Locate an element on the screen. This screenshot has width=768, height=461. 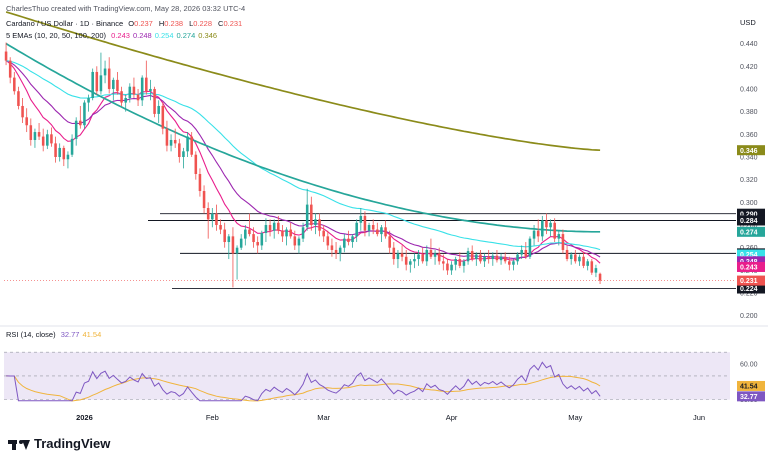
price-tick-label: 0.440 is located at coordinates (749, 44).